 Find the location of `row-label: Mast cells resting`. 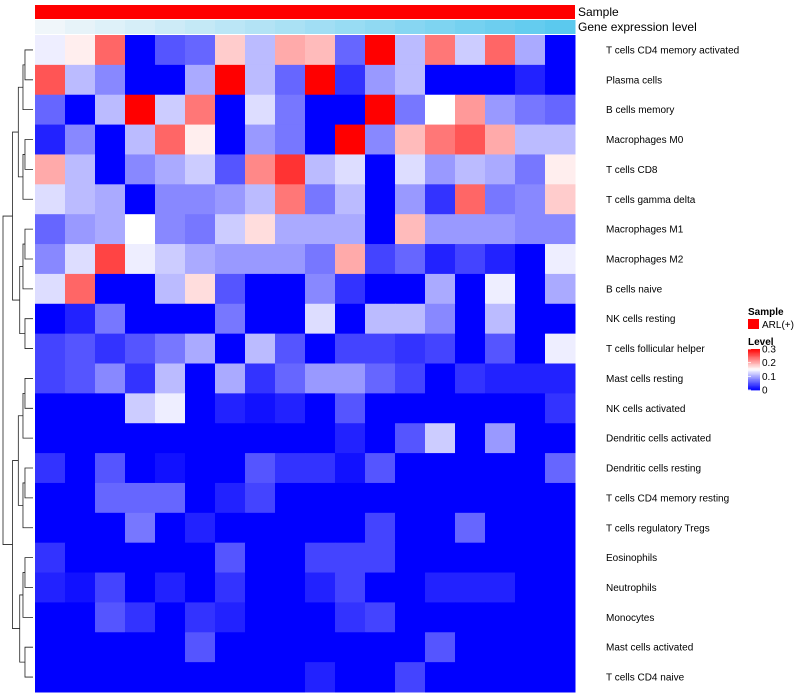

row-label: Mast cells resting is located at coordinates (644, 379).